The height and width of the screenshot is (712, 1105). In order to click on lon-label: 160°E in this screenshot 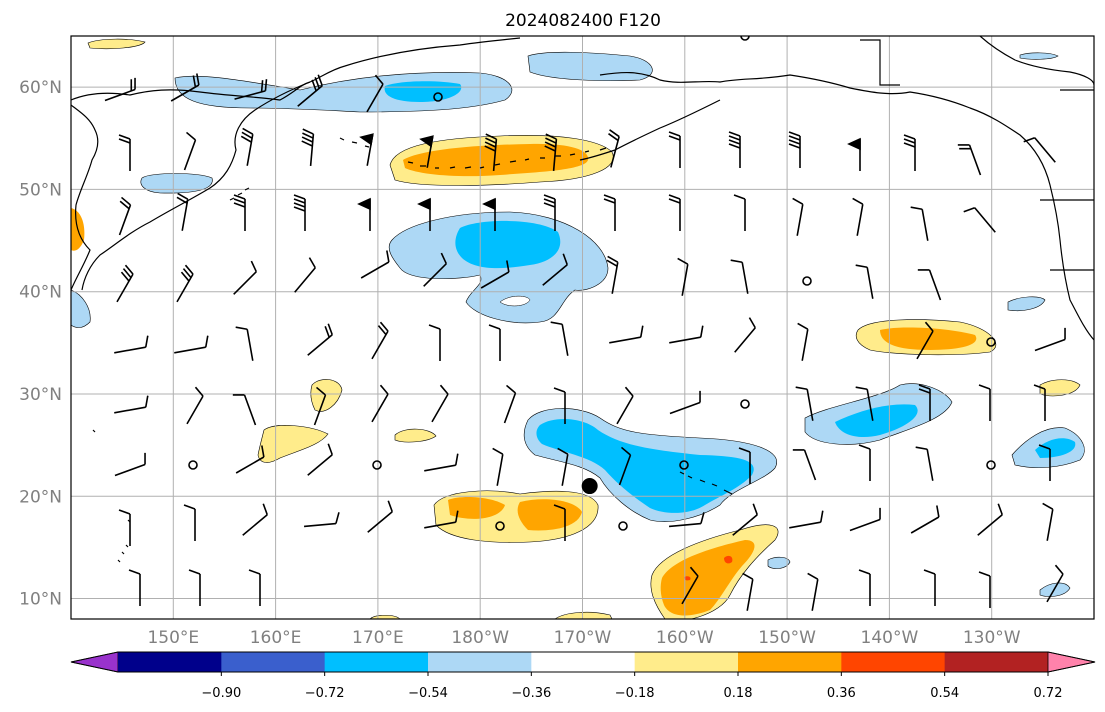, I will do `click(276, 638)`.